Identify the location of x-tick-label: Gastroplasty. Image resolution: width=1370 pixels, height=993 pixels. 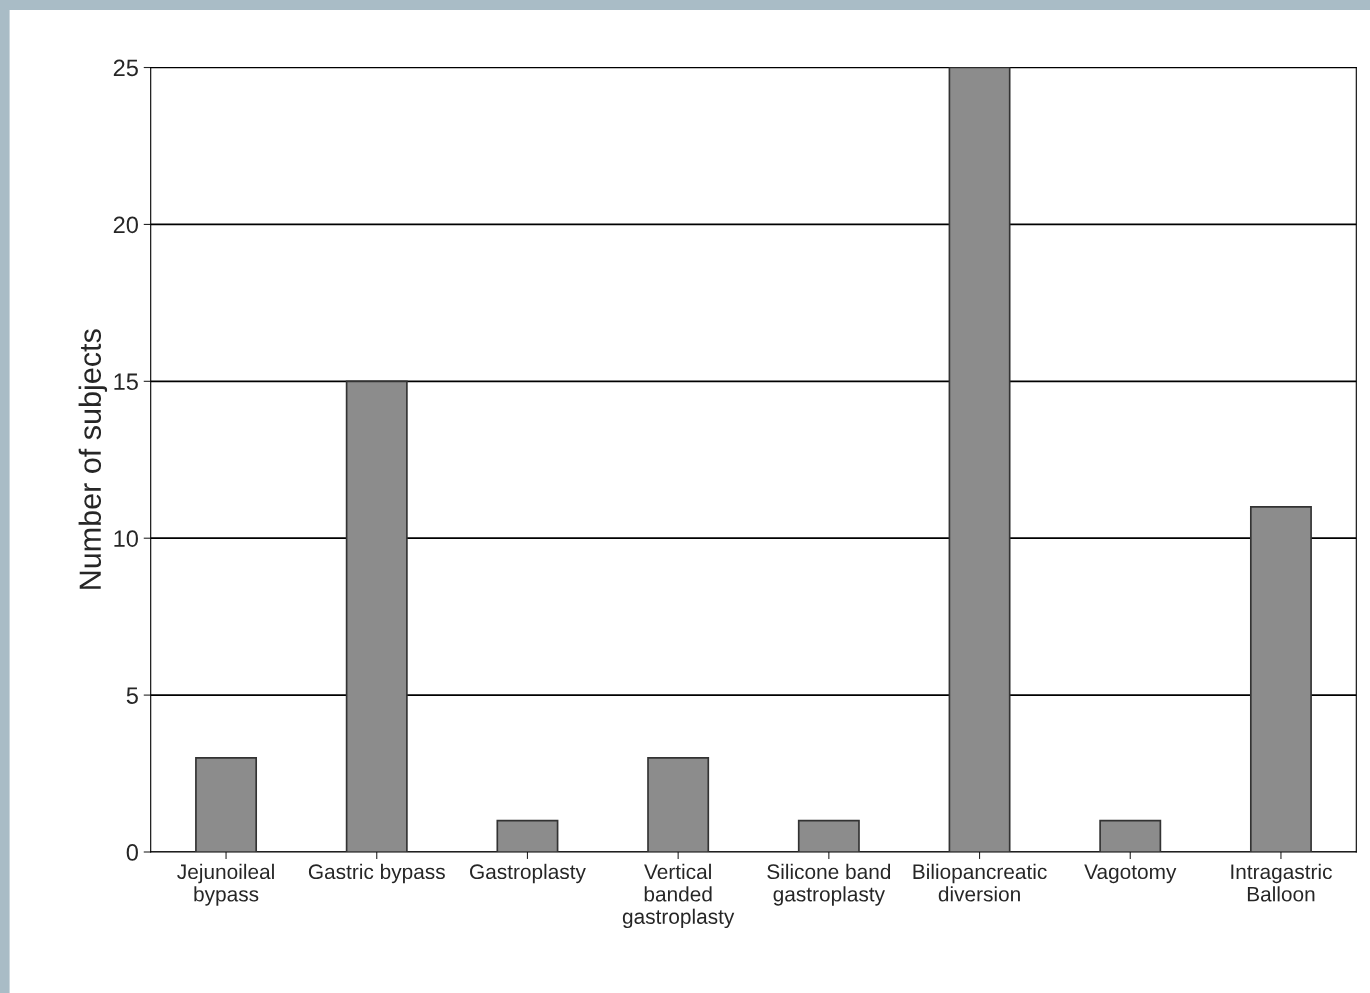
(528, 873).